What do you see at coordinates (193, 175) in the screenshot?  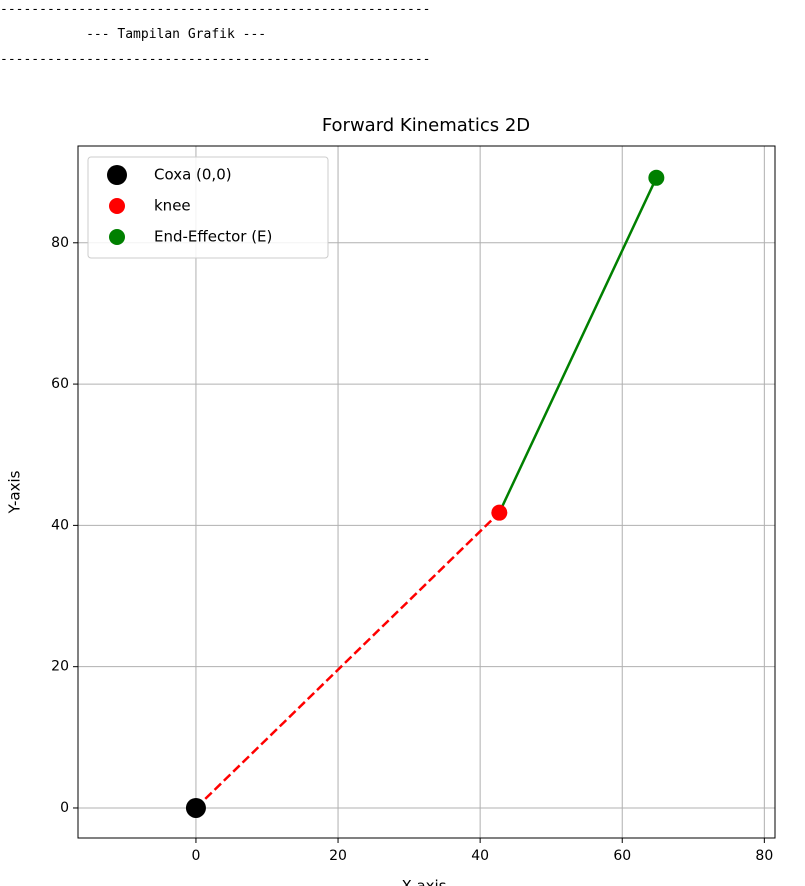 I see `legend-label: Coxa (0,0)` at bounding box center [193, 175].